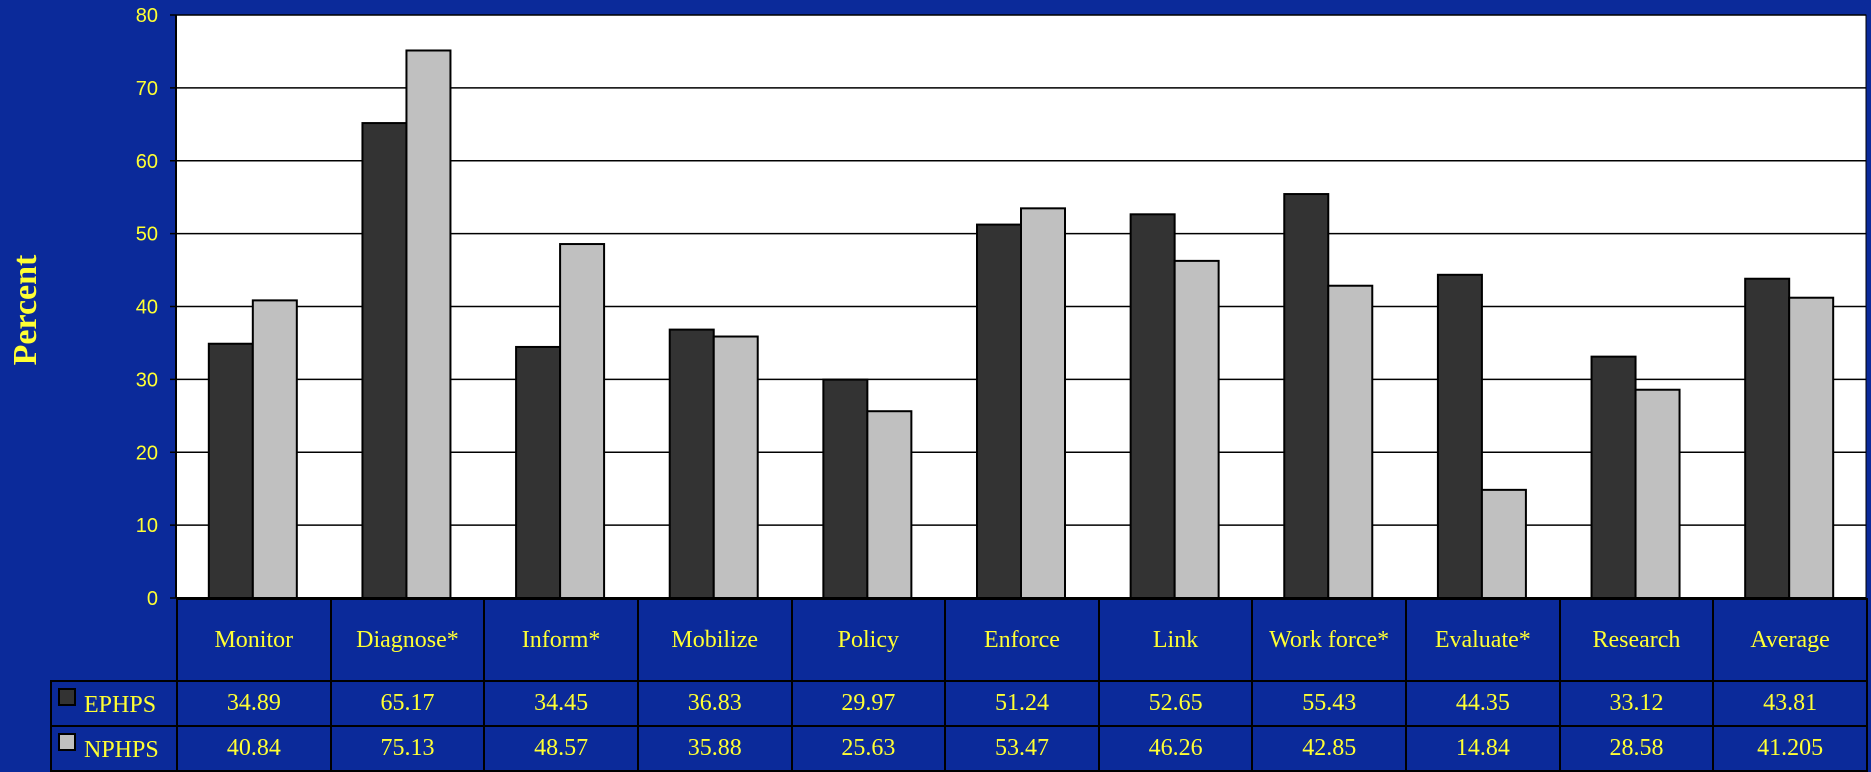 The width and height of the screenshot is (1871, 772). I want to click on category-label: Inform*, so click(561, 640).